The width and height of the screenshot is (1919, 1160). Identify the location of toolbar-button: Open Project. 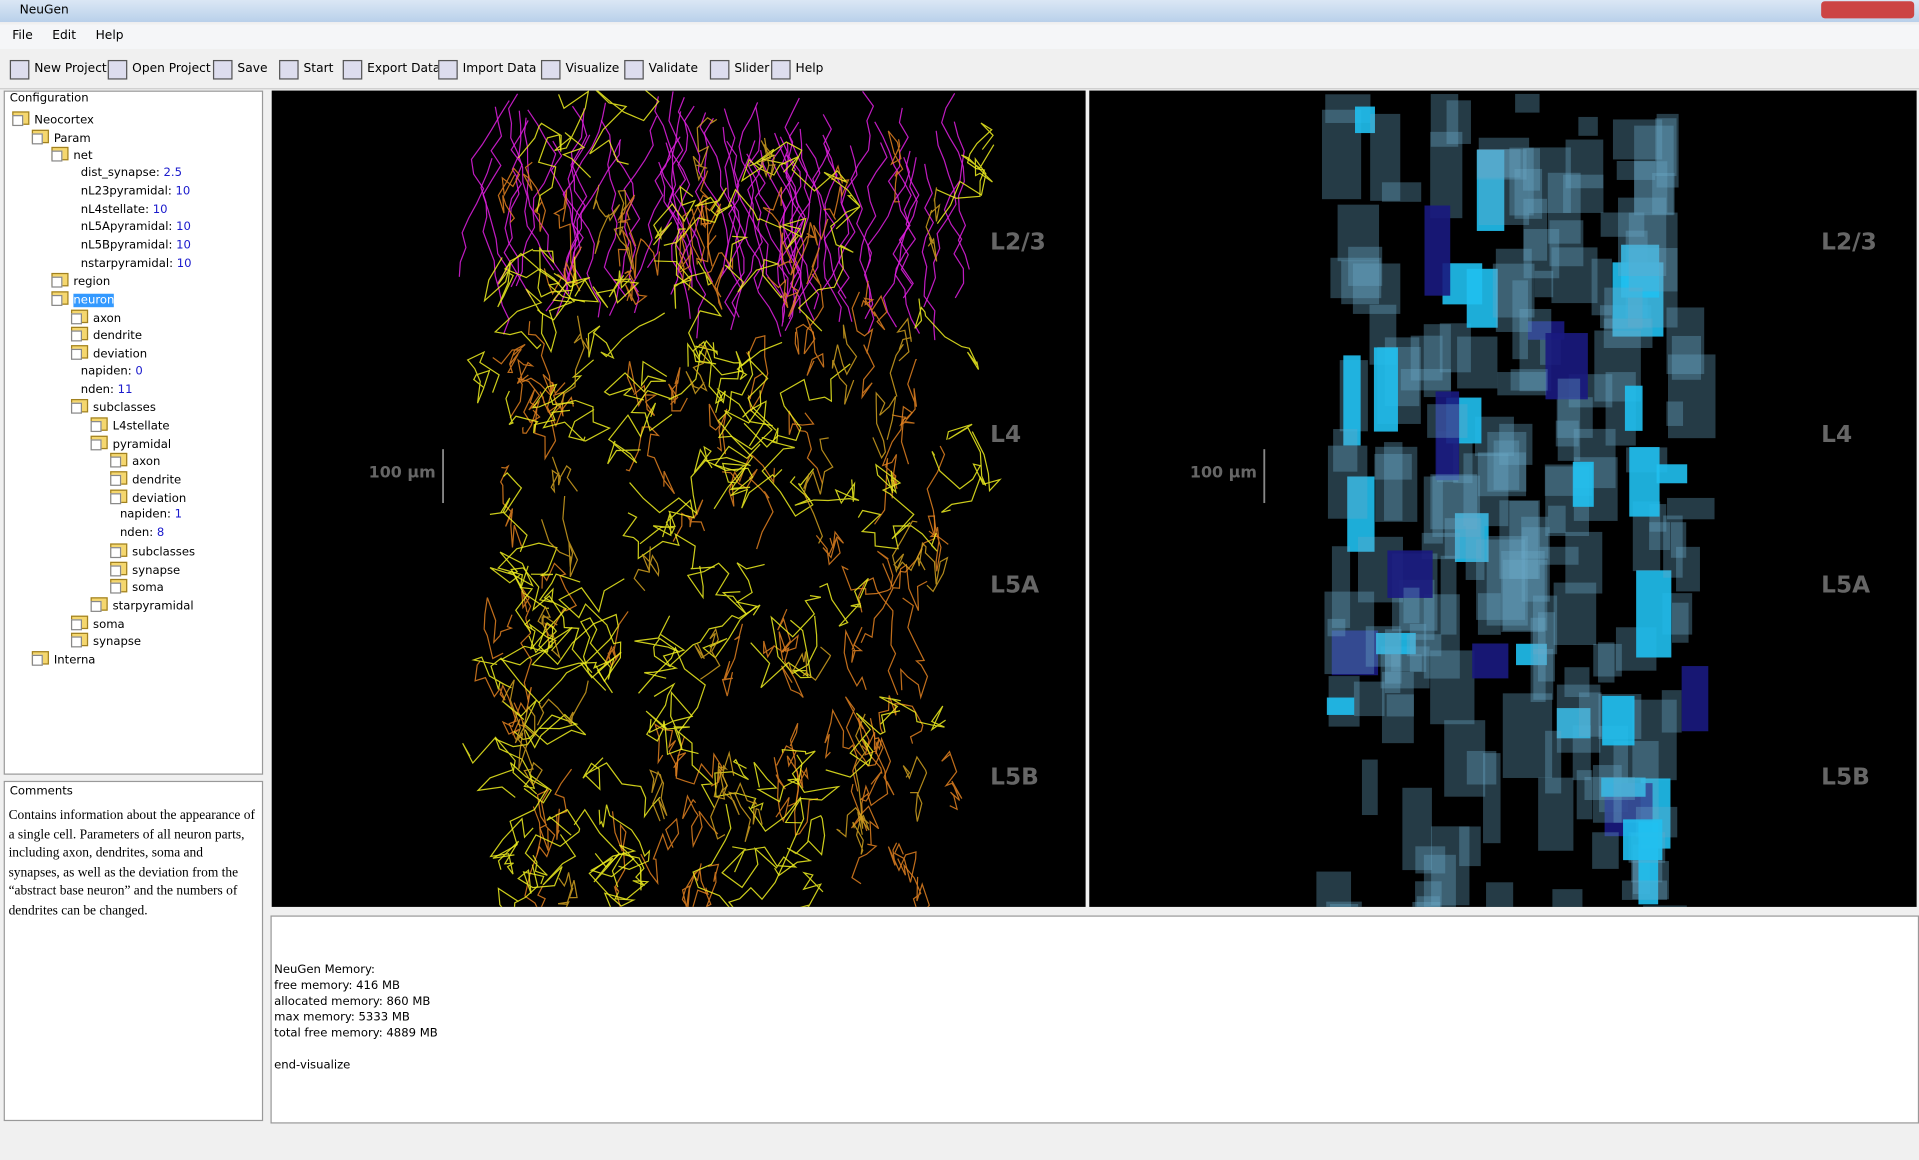
(159, 69).